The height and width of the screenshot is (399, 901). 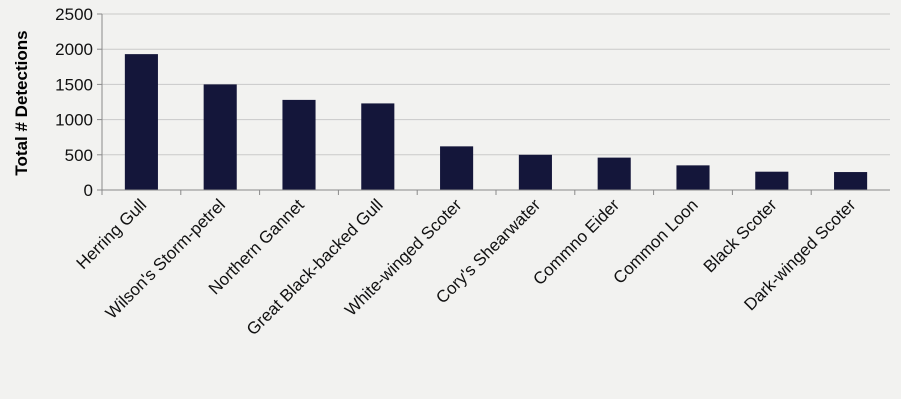 I want to click on y-tick-label: 2000, so click(x=74, y=49).